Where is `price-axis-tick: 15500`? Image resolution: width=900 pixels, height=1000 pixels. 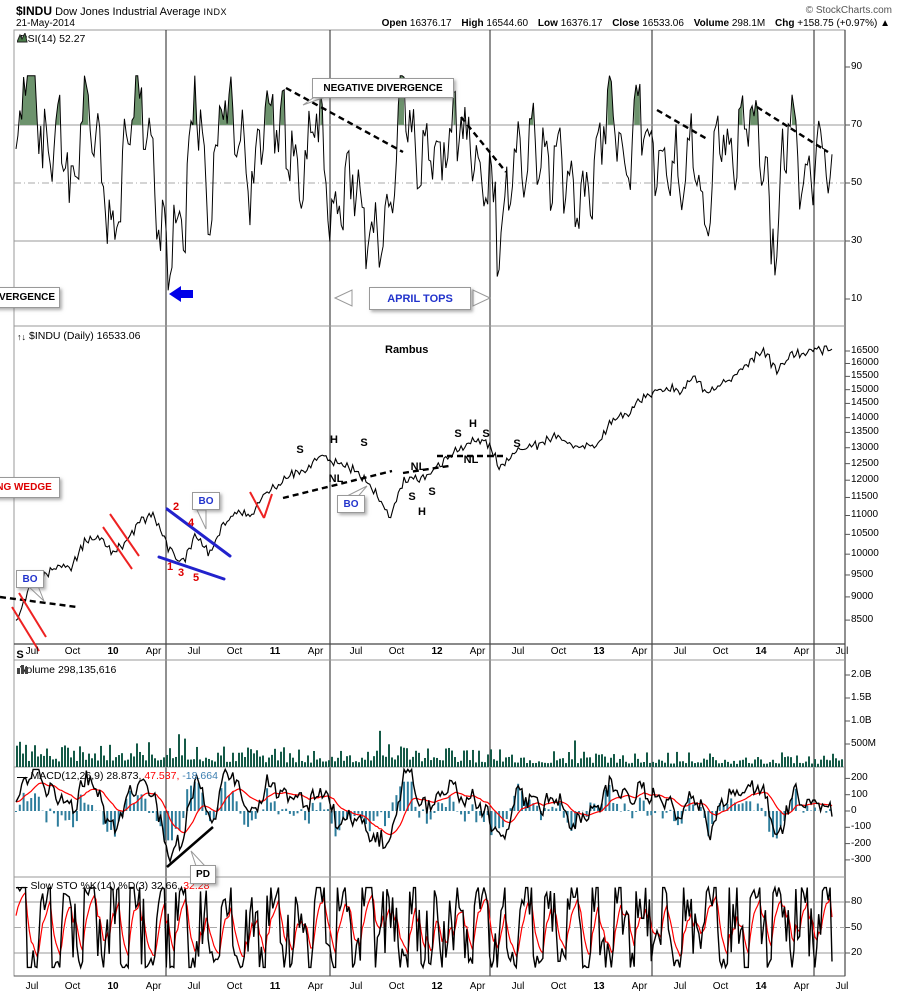
price-axis-tick: 15500 is located at coordinates (865, 376).